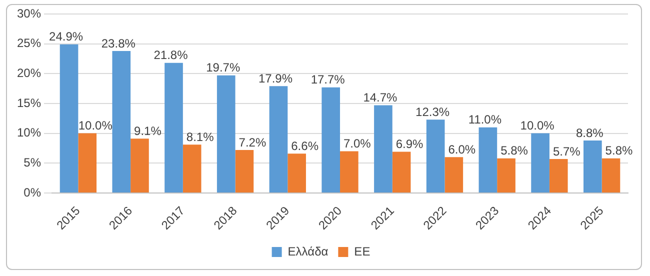 This screenshot has height=276, width=650. I want to click on legend-label: ΕΕ, so click(362, 251).